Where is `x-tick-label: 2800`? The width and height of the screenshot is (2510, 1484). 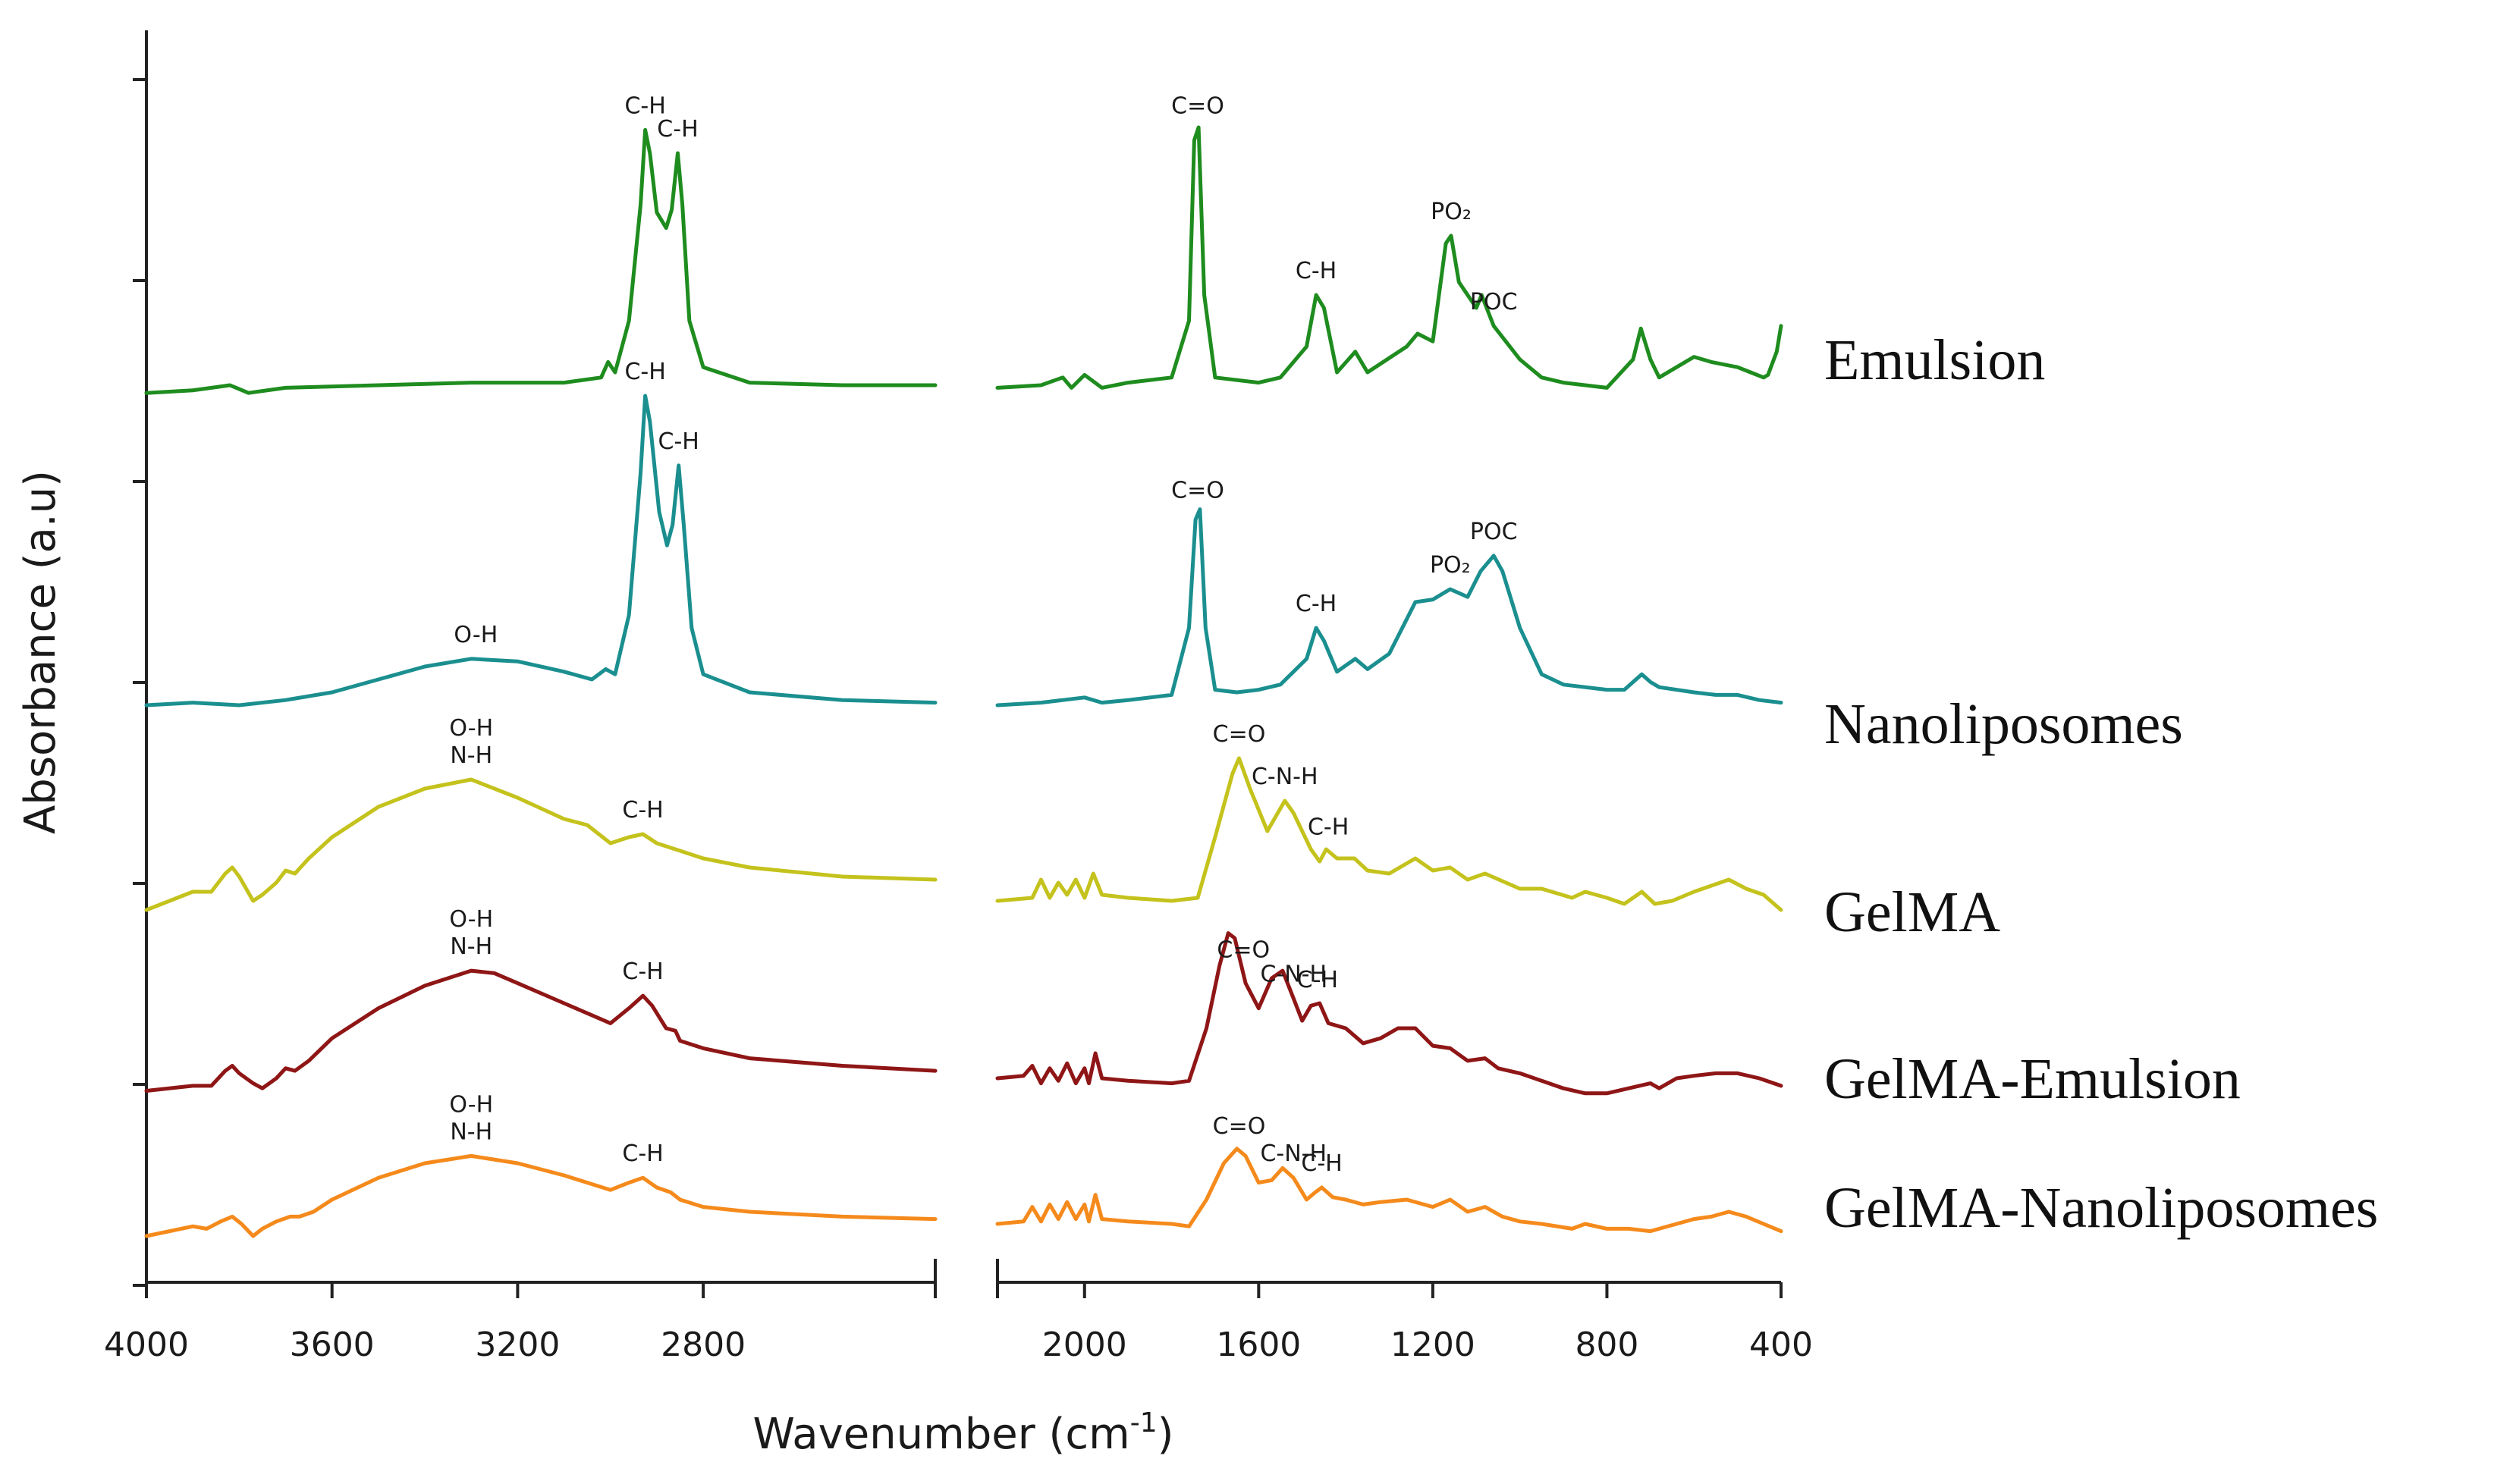
x-tick-label: 2800 is located at coordinates (703, 1345).